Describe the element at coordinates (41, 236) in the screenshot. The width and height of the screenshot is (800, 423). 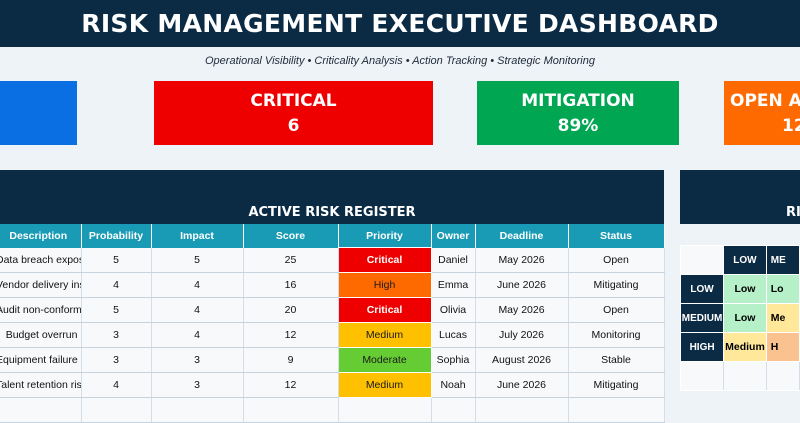
I see `column-header: Description` at that location.